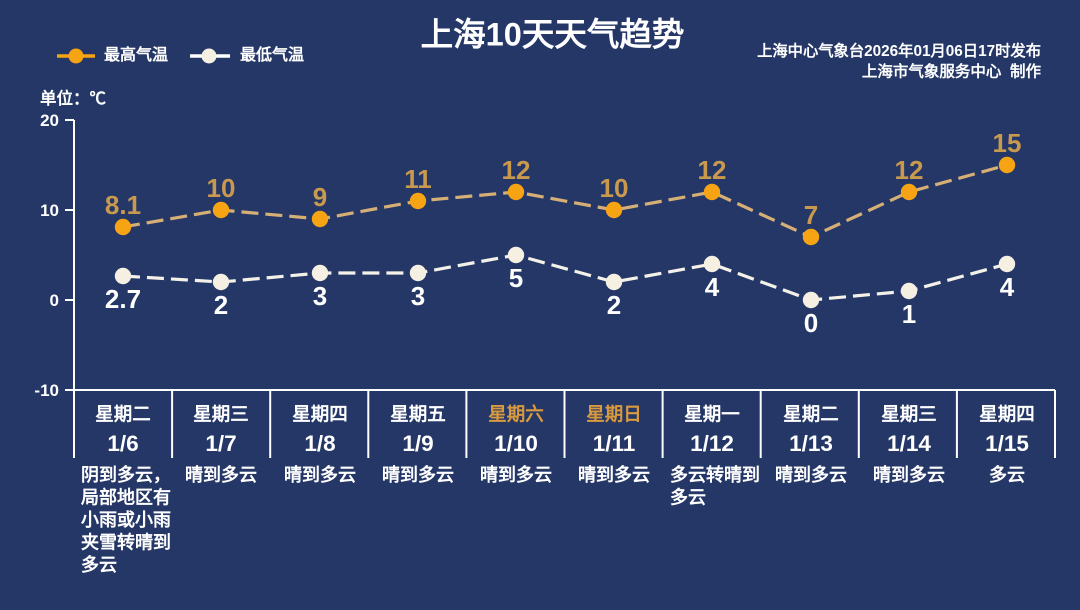 The width and height of the screenshot is (1080, 610). Describe the element at coordinates (712, 414) in the screenshot. I see `svg-text: 星期一` at that location.